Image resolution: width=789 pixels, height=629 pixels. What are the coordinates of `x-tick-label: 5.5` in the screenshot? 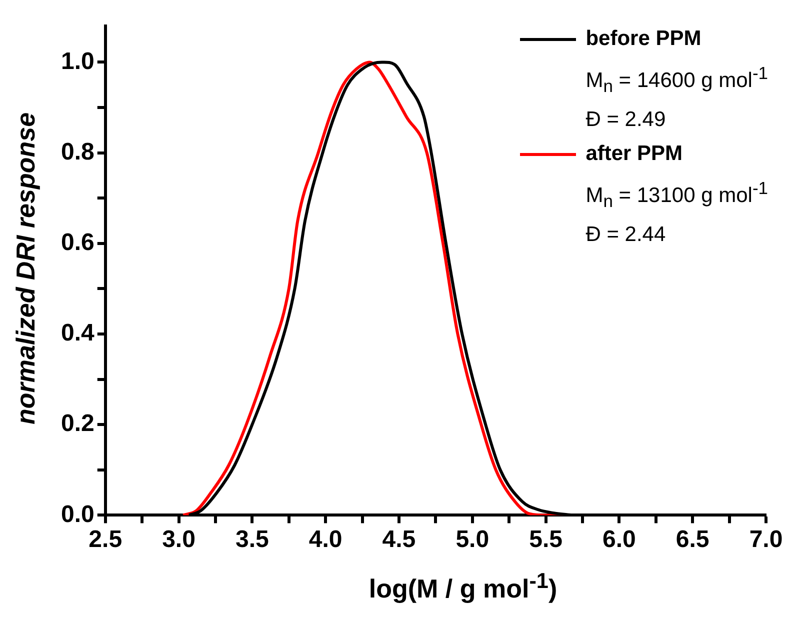 It's located at (545, 540).